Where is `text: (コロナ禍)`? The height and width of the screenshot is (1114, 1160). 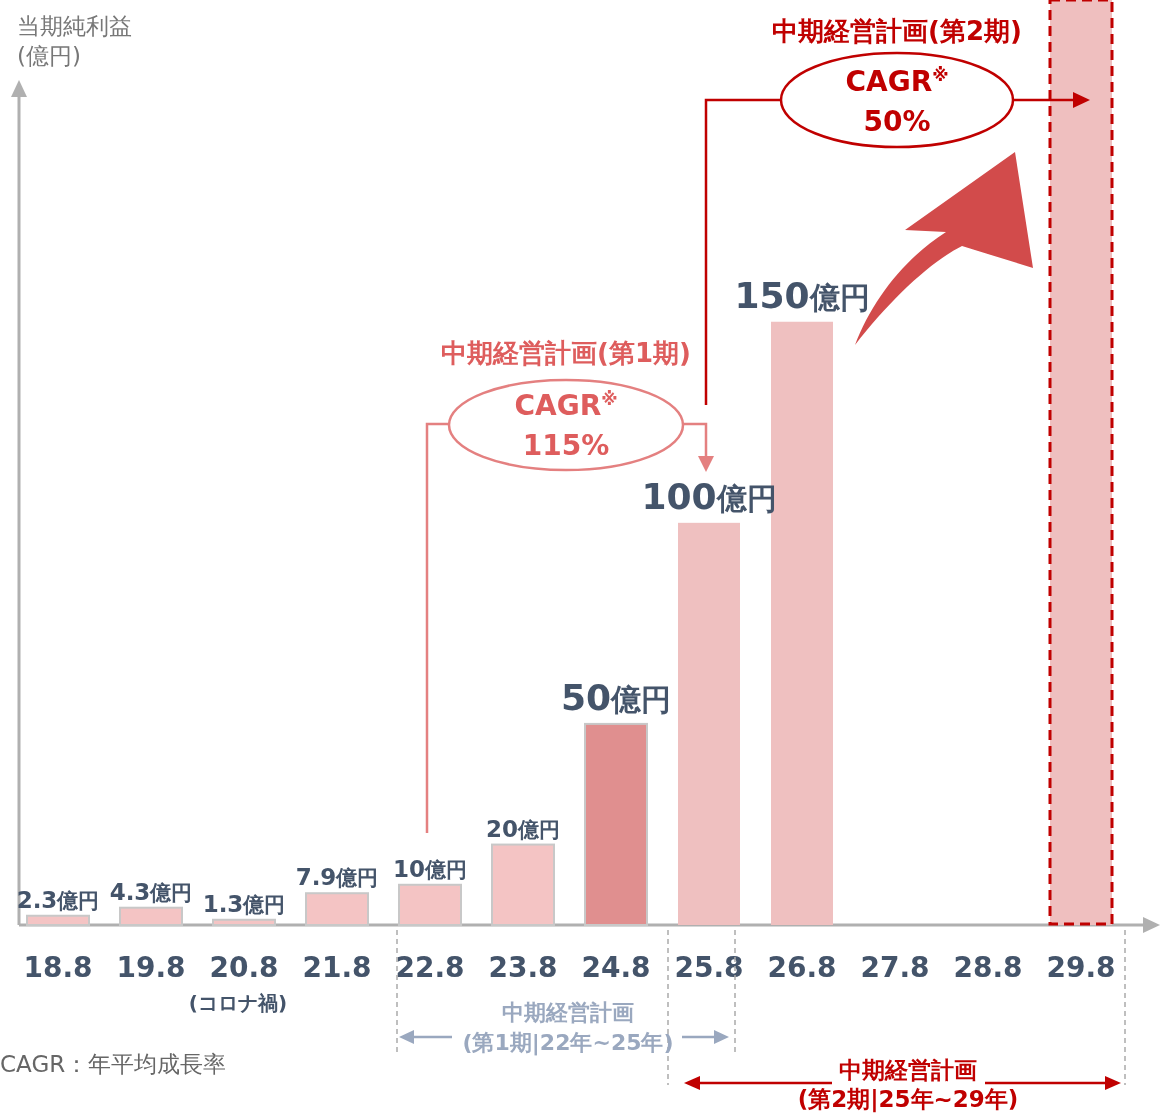 text: (コロナ禍) is located at coordinates (238, 1003).